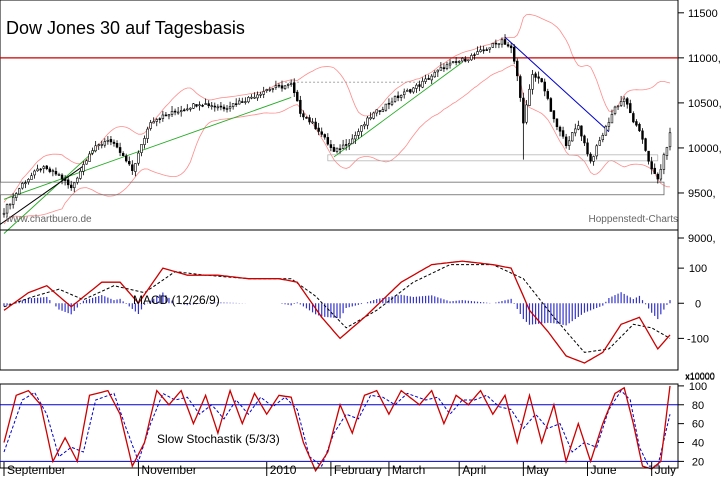  What do you see at coordinates (125, 28) in the screenshot?
I see `chart-title: Dow Jones 30 auf Tagesbasis` at bounding box center [125, 28].